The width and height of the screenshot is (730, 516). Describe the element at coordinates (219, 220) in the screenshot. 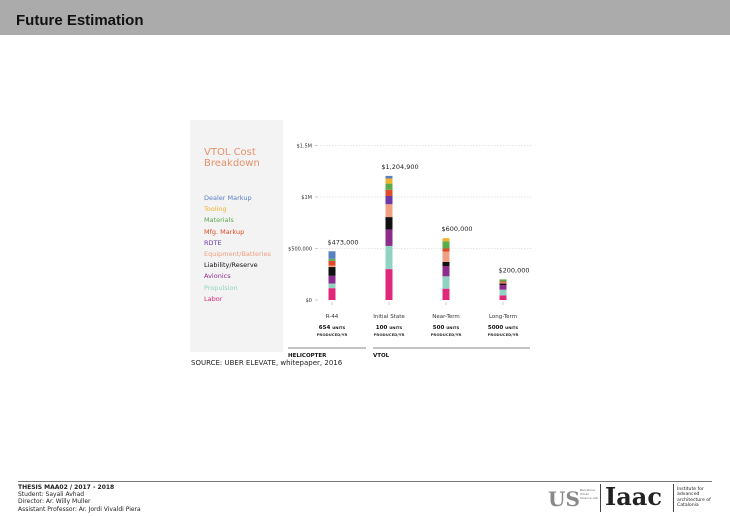

I see `legend-item: Materials` at that location.